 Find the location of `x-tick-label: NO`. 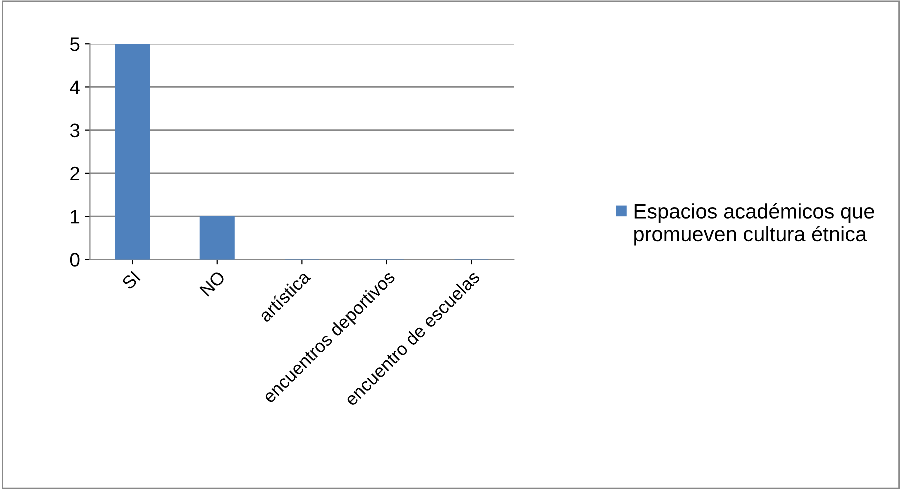

x-tick-label: NO is located at coordinates (213, 283).